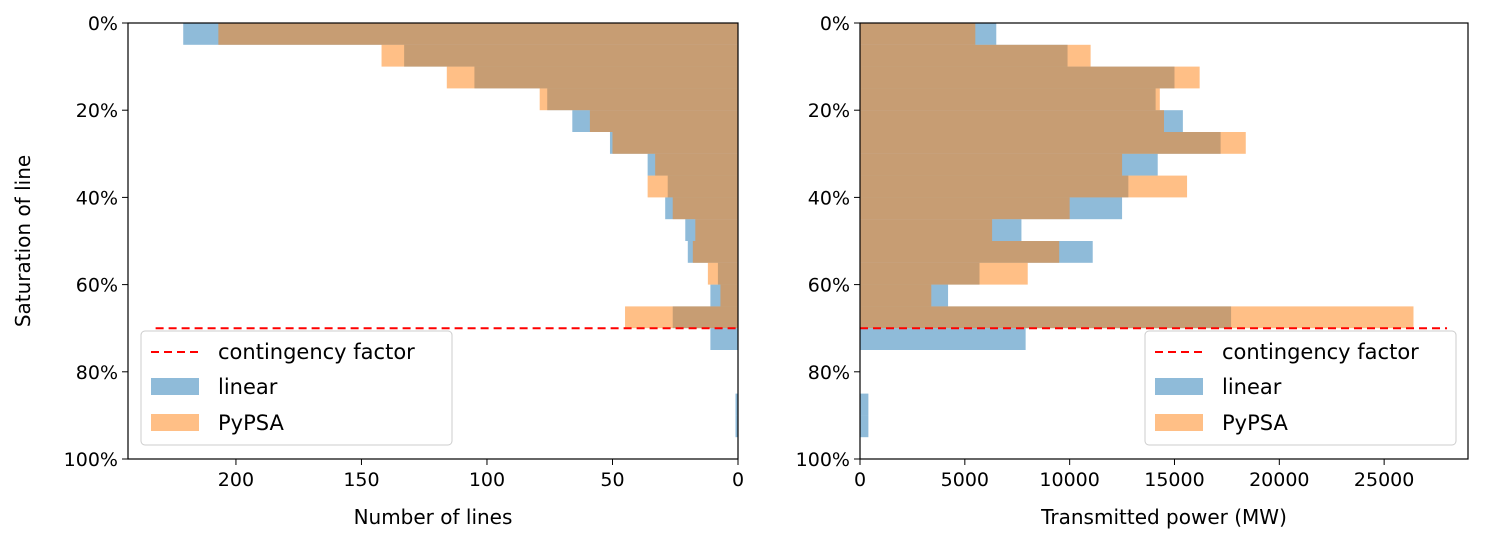 The height and width of the screenshot is (543, 1486). Describe the element at coordinates (236, 480) in the screenshot. I see `x-tick-label: 200` at that location.